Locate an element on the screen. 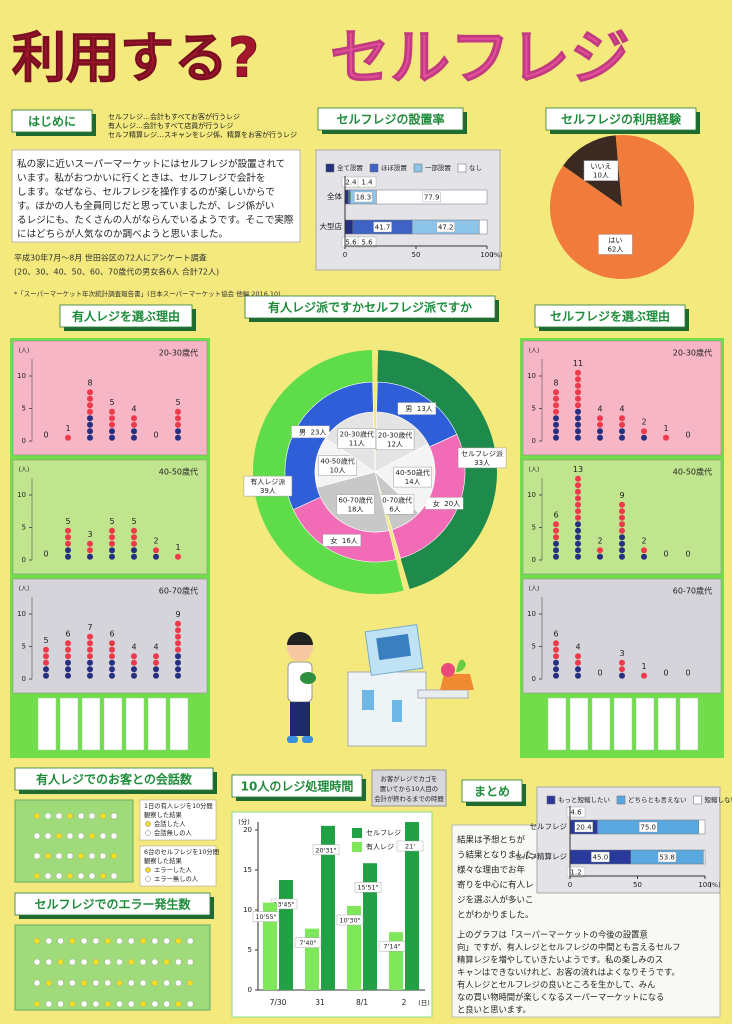  unit: (%) is located at coordinates (496, 255).